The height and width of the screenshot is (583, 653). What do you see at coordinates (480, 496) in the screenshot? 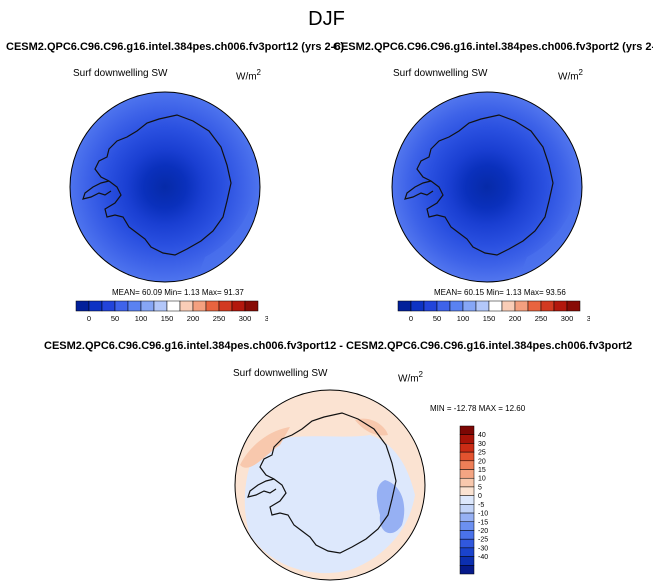
I see `diff-colorbar-tick-label: 0` at bounding box center [480, 496].